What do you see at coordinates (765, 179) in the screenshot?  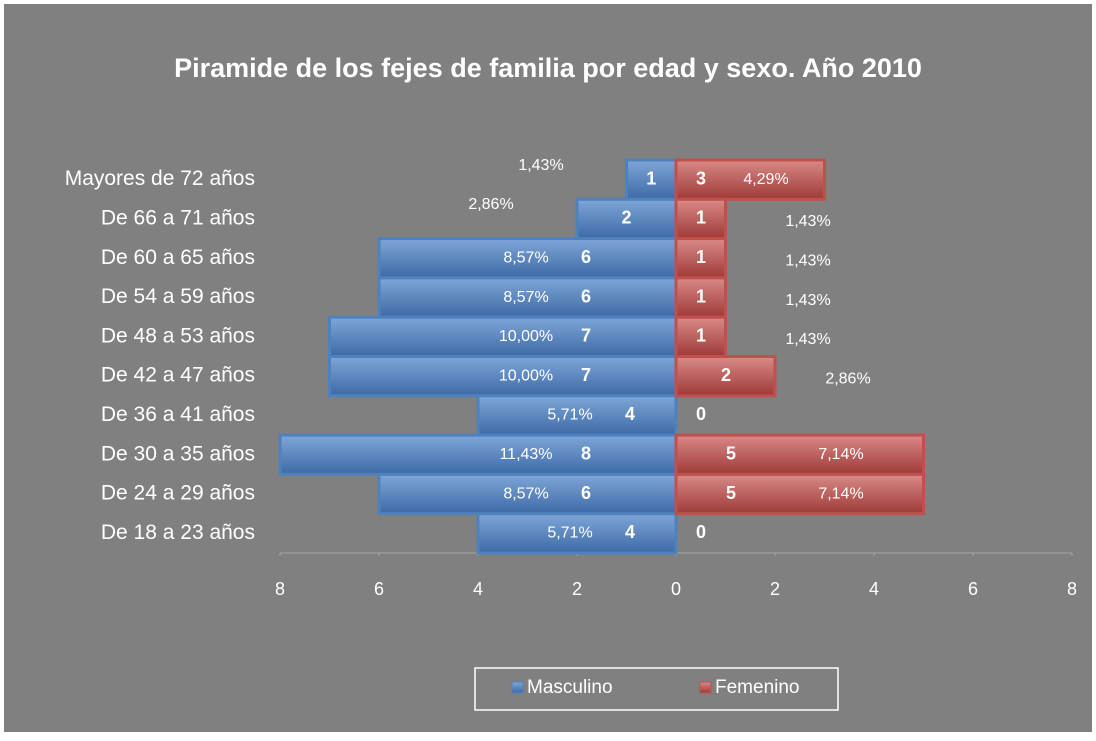 I see `percent-label: 4,29%` at bounding box center [765, 179].